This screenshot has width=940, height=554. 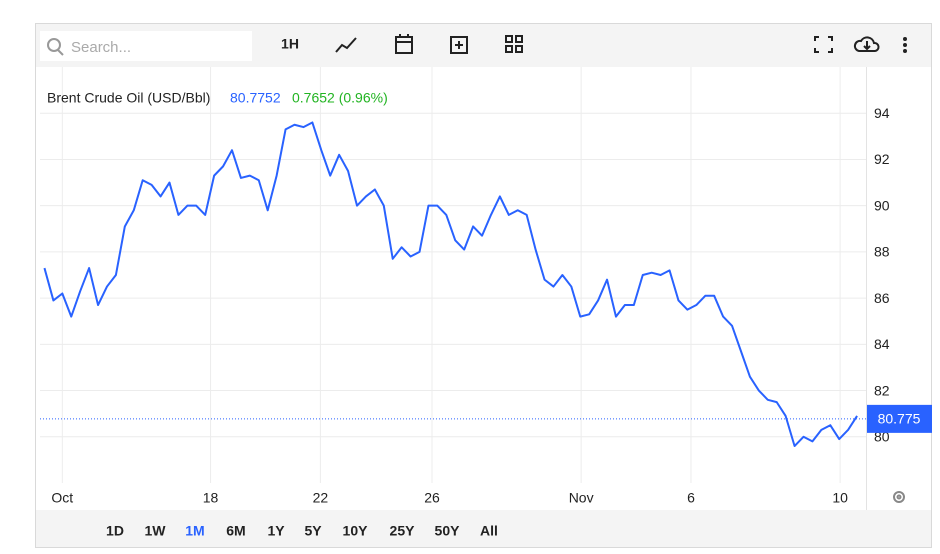 What do you see at coordinates (356, 531) in the screenshot?
I see `range-button: 10Y` at bounding box center [356, 531].